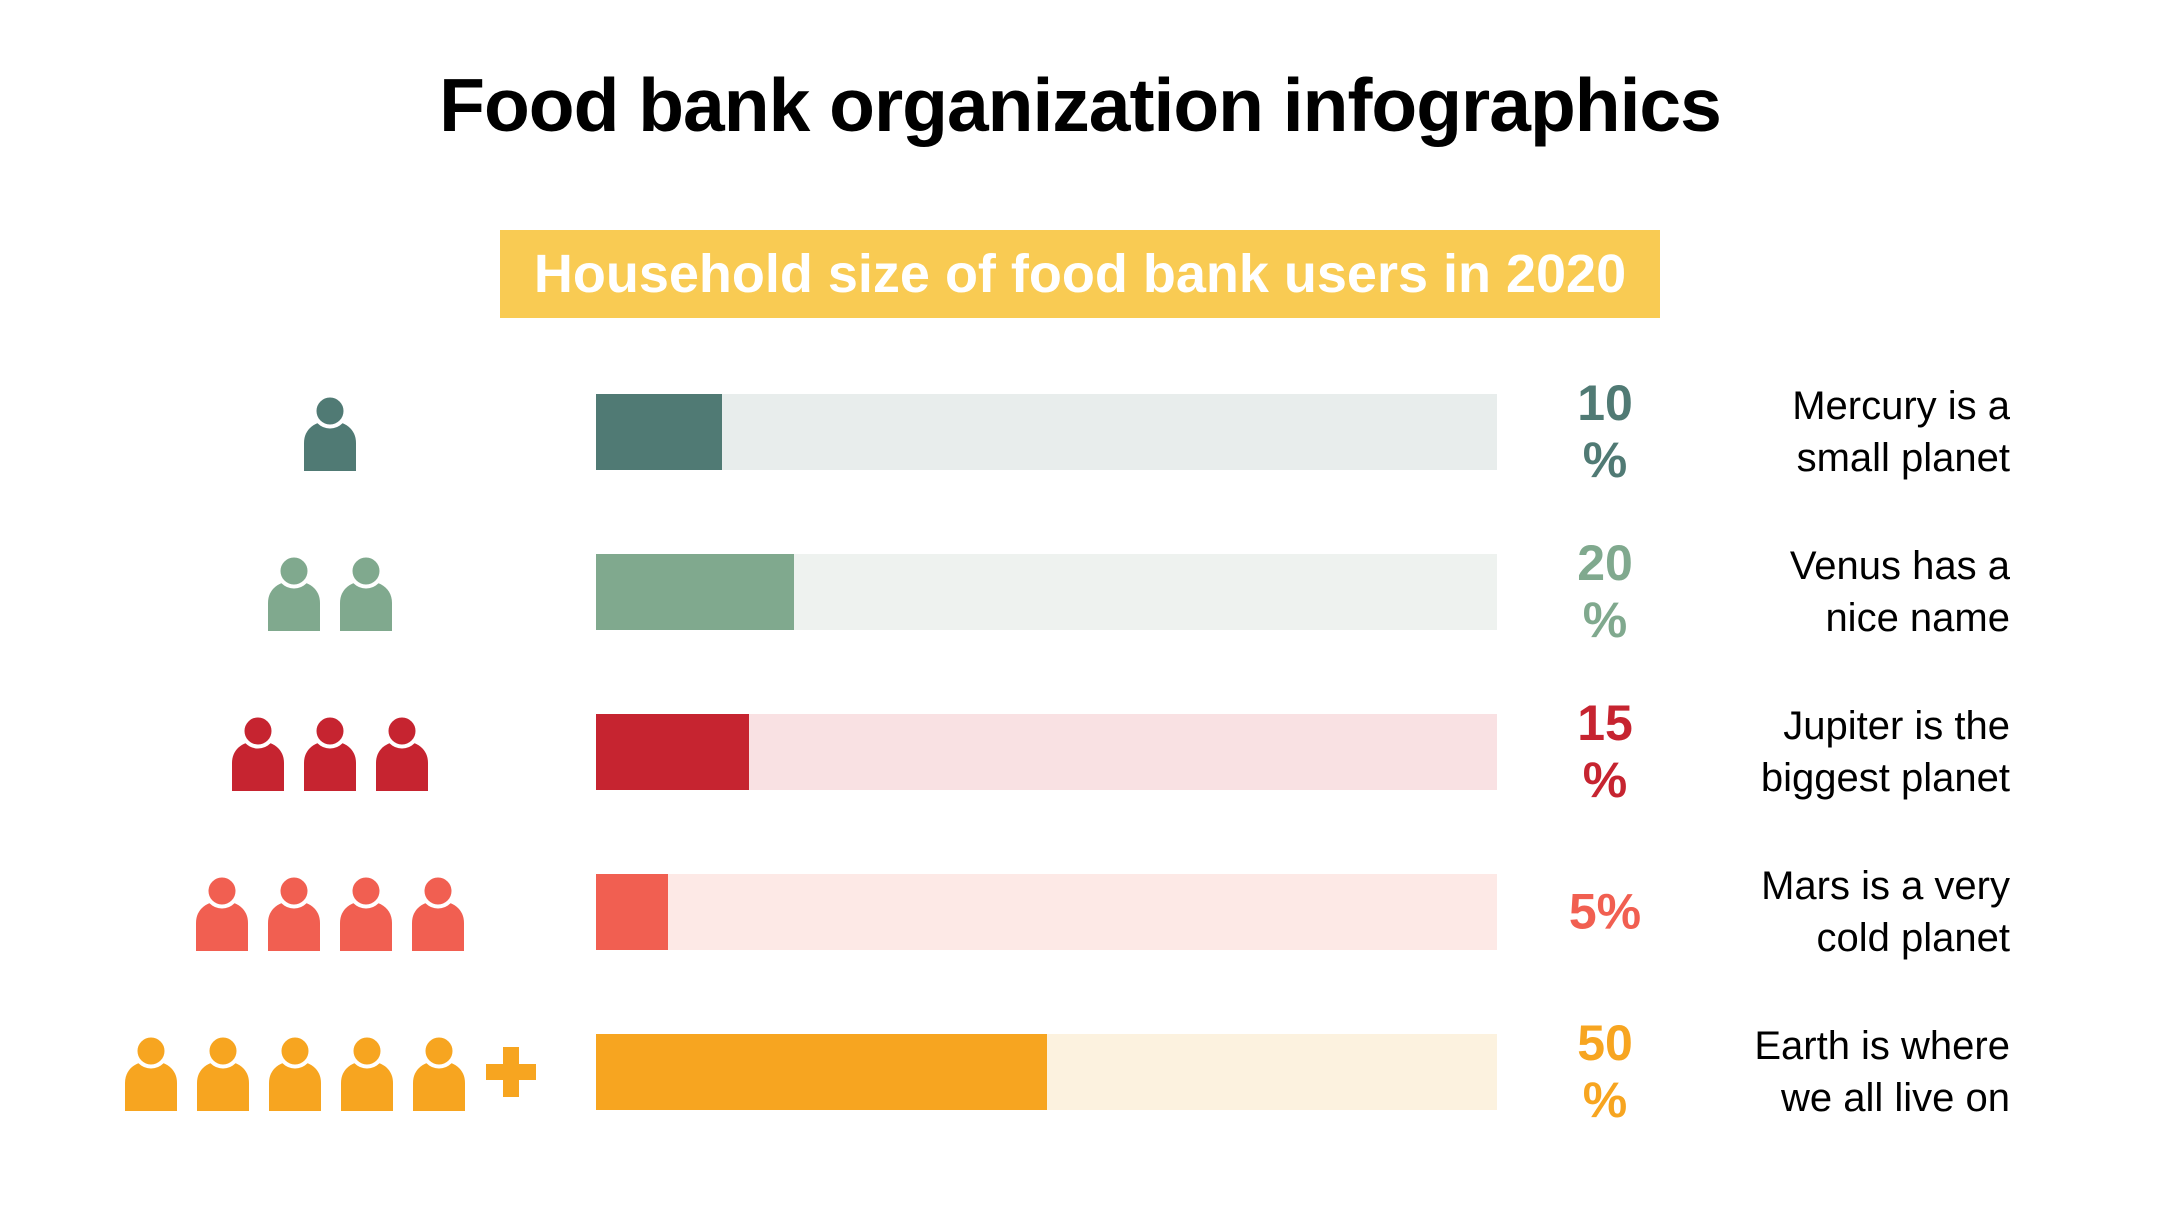 Image resolution: width=2160 pixels, height=1215 pixels. I want to click on description-line-2: small planet, so click(1903, 458).